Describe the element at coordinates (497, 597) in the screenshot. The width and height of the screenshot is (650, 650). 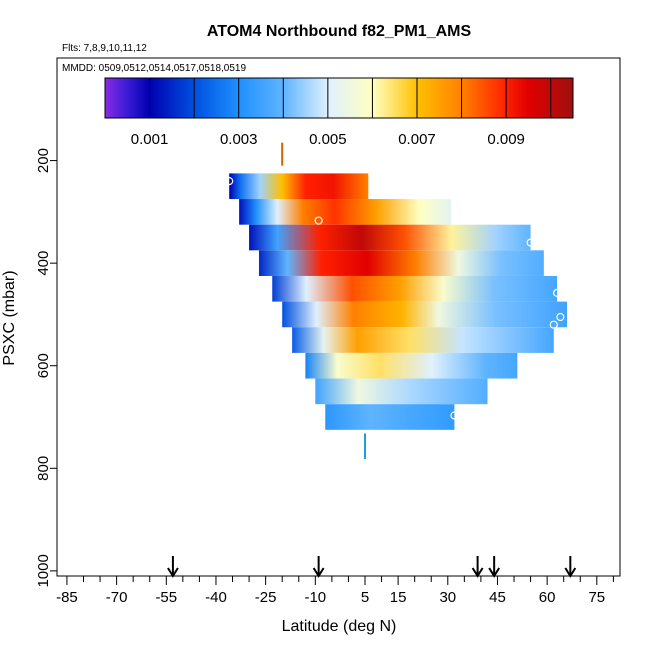
I see `x-tick-label: 45` at that location.